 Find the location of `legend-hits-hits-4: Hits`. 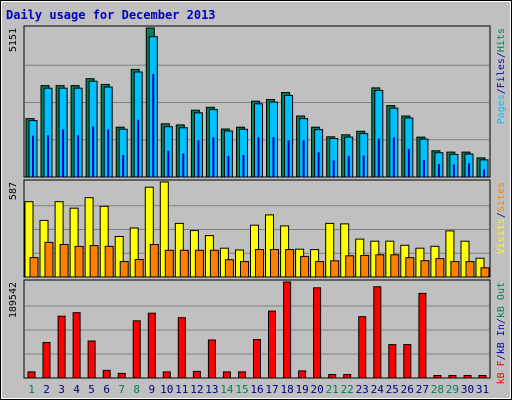

legend-hits-hits-4: Hits is located at coordinates (501, 40).